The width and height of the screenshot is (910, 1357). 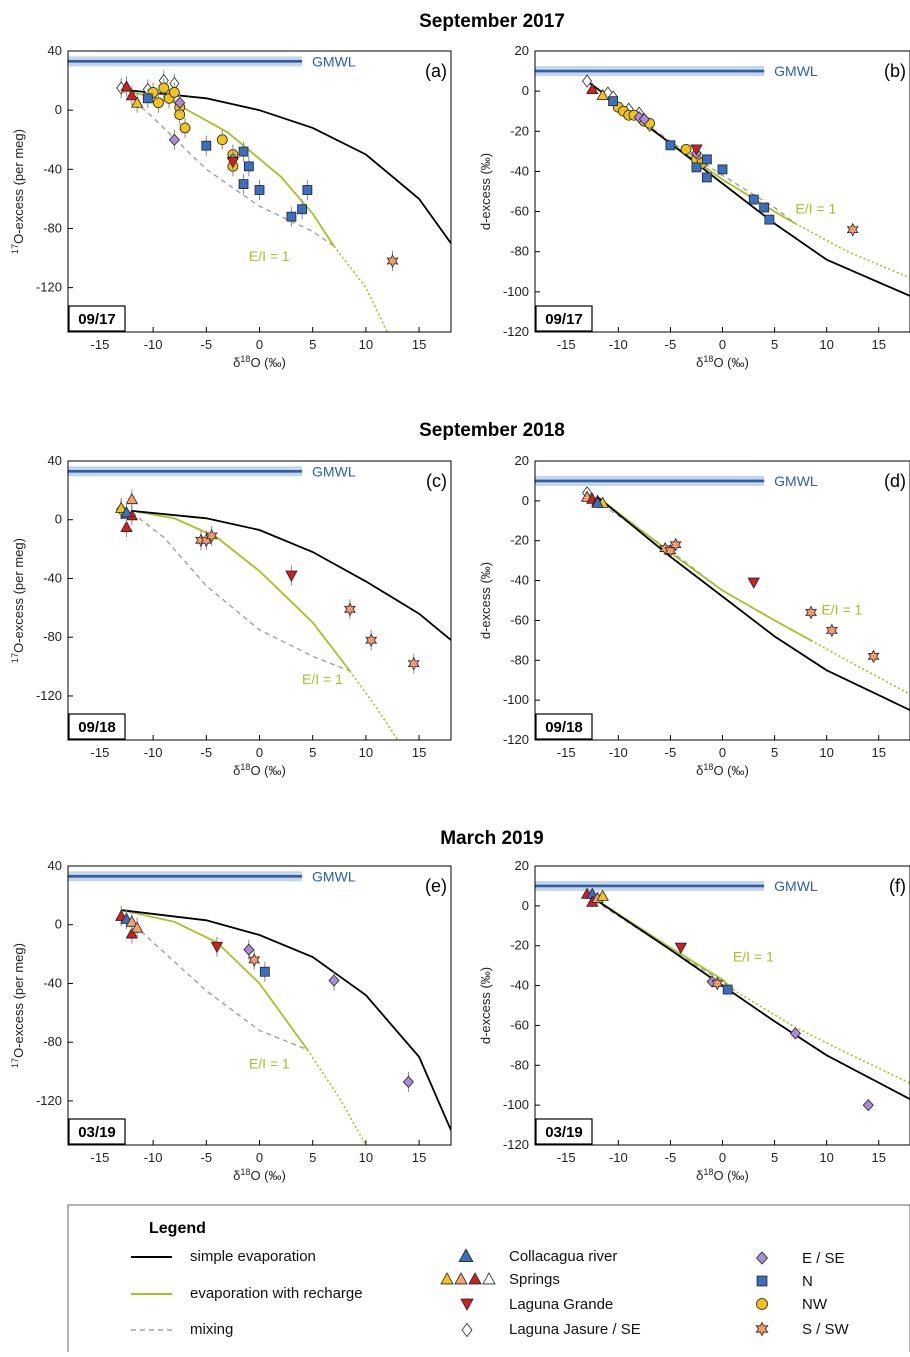 What do you see at coordinates (276, 1293) in the screenshot?
I see `legend-evap-recharge-label: evaporation with recharge` at bounding box center [276, 1293].